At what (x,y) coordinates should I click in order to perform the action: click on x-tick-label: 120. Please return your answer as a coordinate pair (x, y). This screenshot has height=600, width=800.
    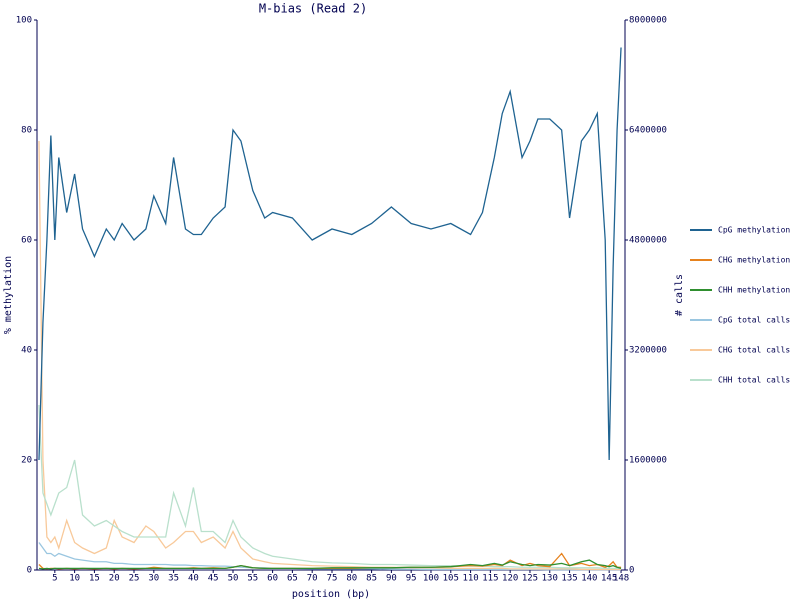
    Looking at the image, I should click on (510, 579).